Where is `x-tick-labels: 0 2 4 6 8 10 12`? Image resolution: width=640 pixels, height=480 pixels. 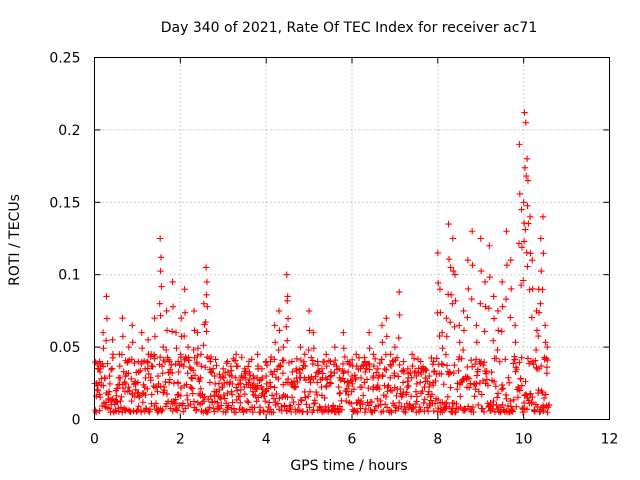 x-tick-labels: 0 2 4 6 8 10 12 is located at coordinates (354, 440).